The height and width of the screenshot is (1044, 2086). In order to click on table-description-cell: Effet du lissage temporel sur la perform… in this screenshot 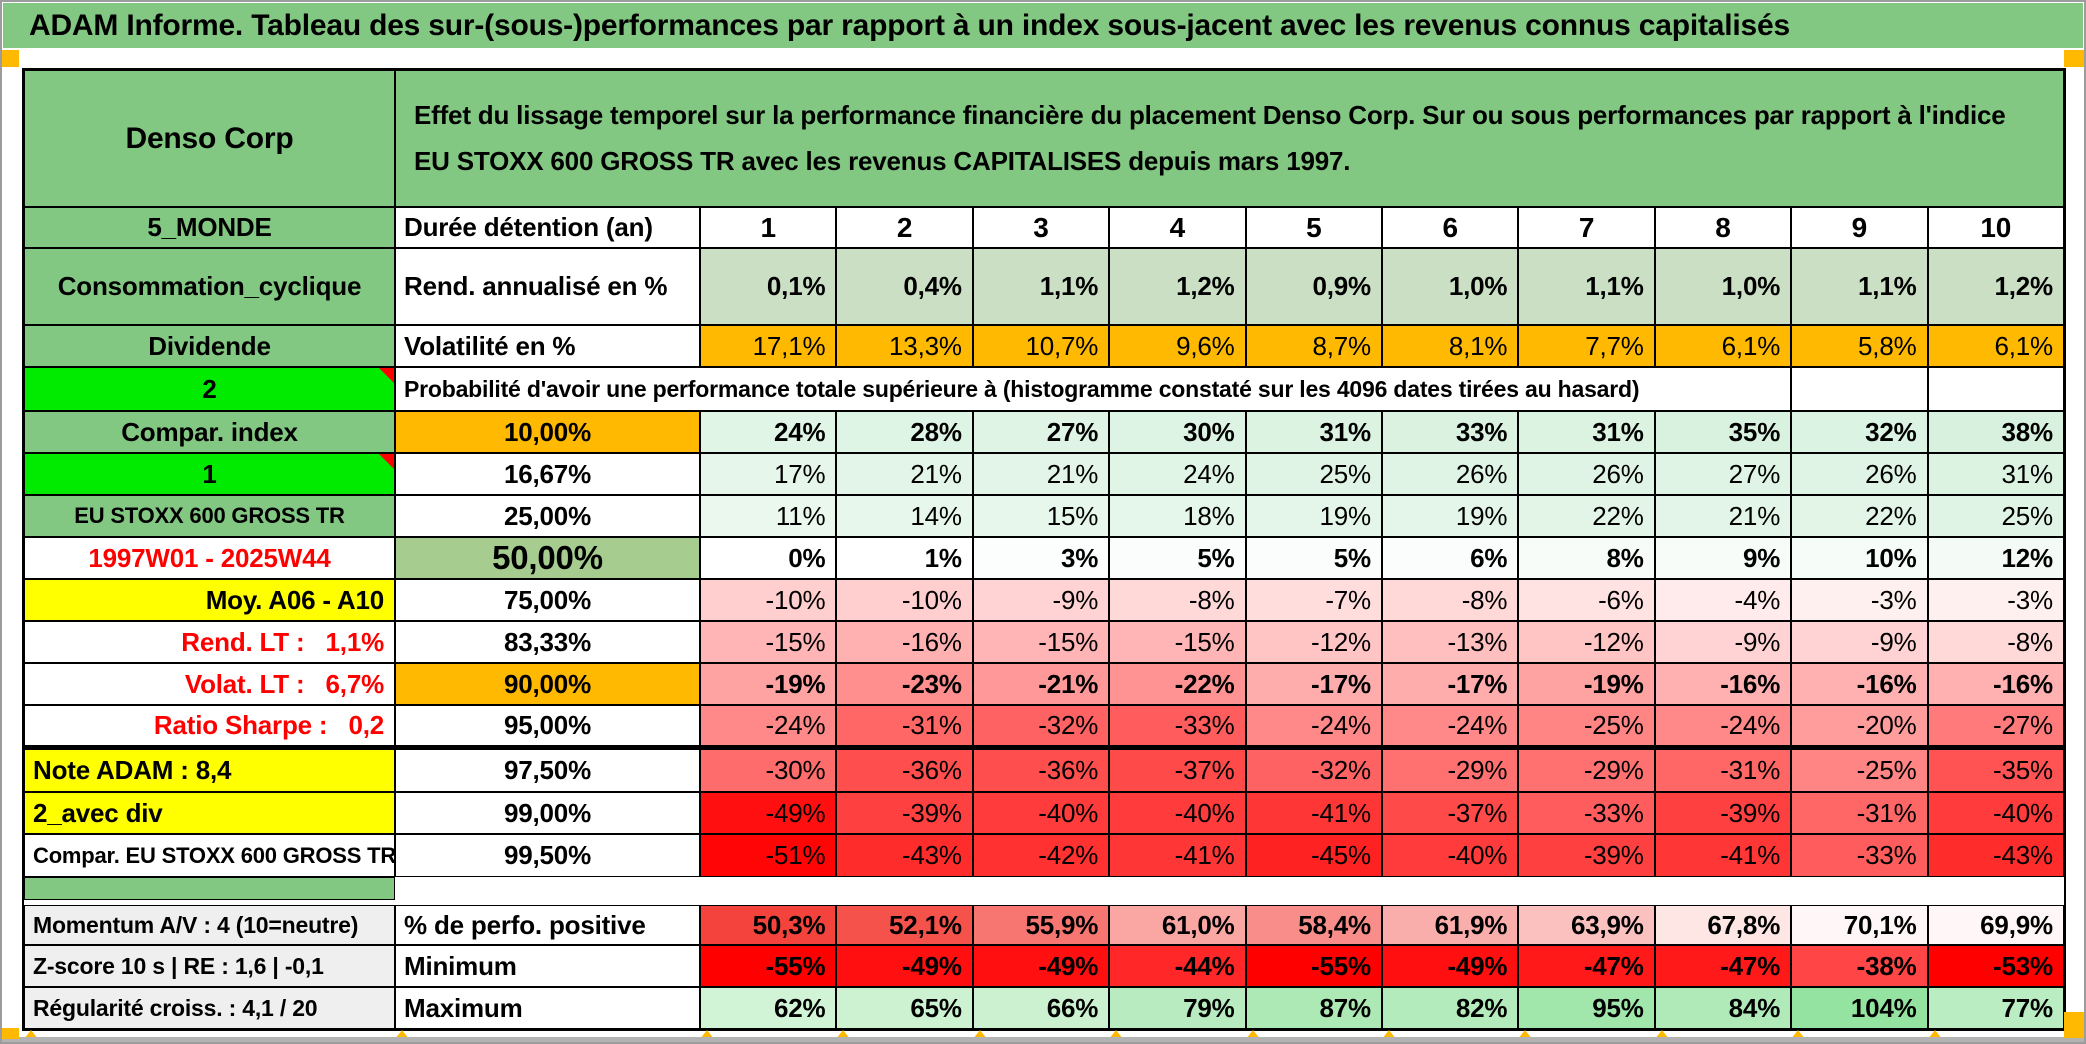, I will do `click(1229, 138)`.